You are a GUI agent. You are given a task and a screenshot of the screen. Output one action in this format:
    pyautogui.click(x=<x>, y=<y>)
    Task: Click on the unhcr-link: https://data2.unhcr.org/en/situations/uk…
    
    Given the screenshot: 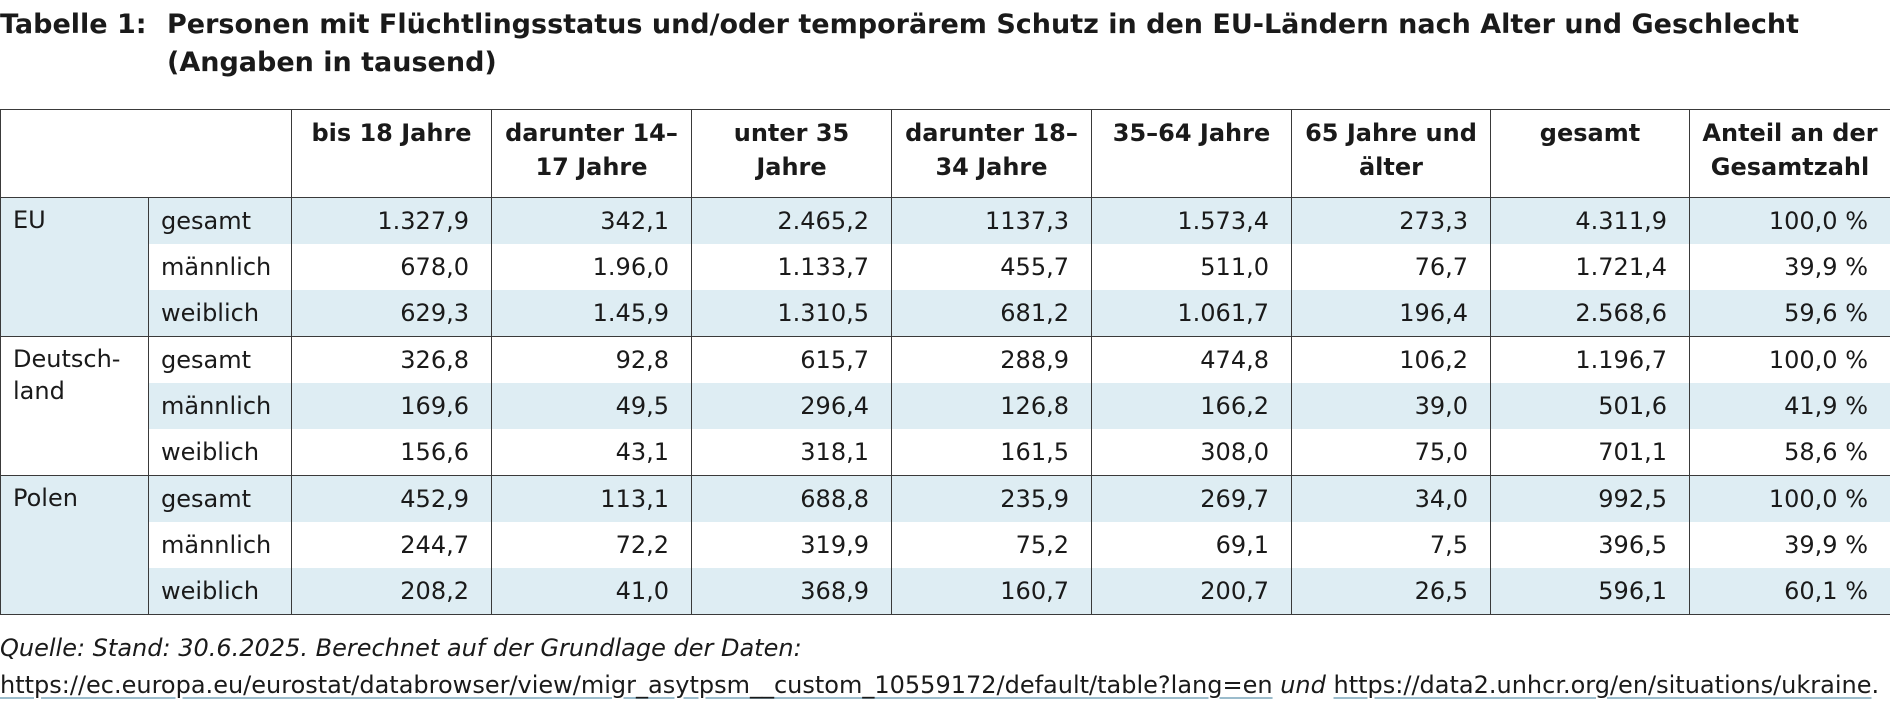 What is the action you would take?
    pyautogui.click(x=1602, y=685)
    